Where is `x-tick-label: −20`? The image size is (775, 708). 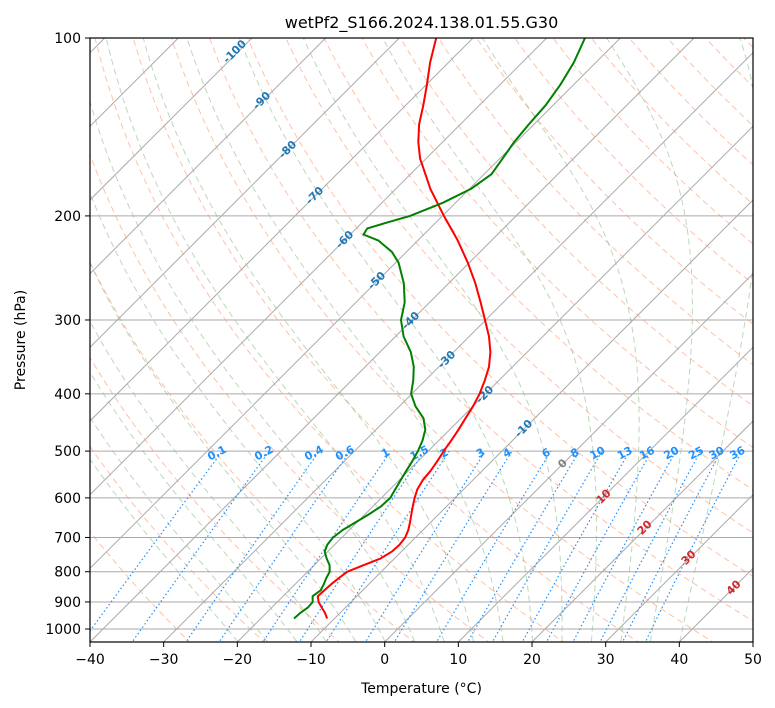 x-tick-label: −20 is located at coordinates (238, 660).